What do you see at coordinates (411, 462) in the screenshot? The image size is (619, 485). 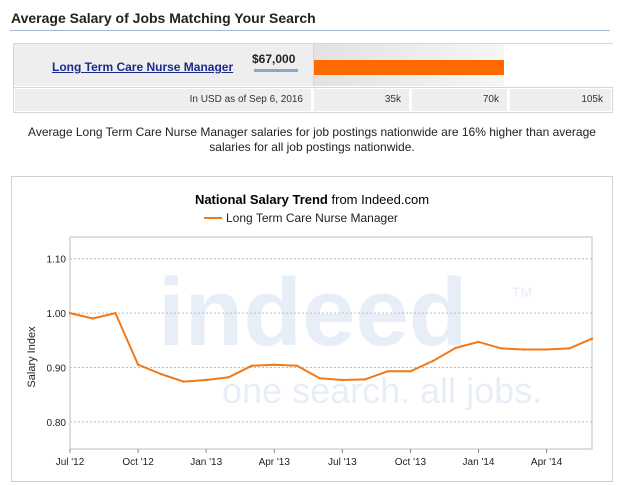 I see `x-tick-label: Oct '13` at bounding box center [411, 462].